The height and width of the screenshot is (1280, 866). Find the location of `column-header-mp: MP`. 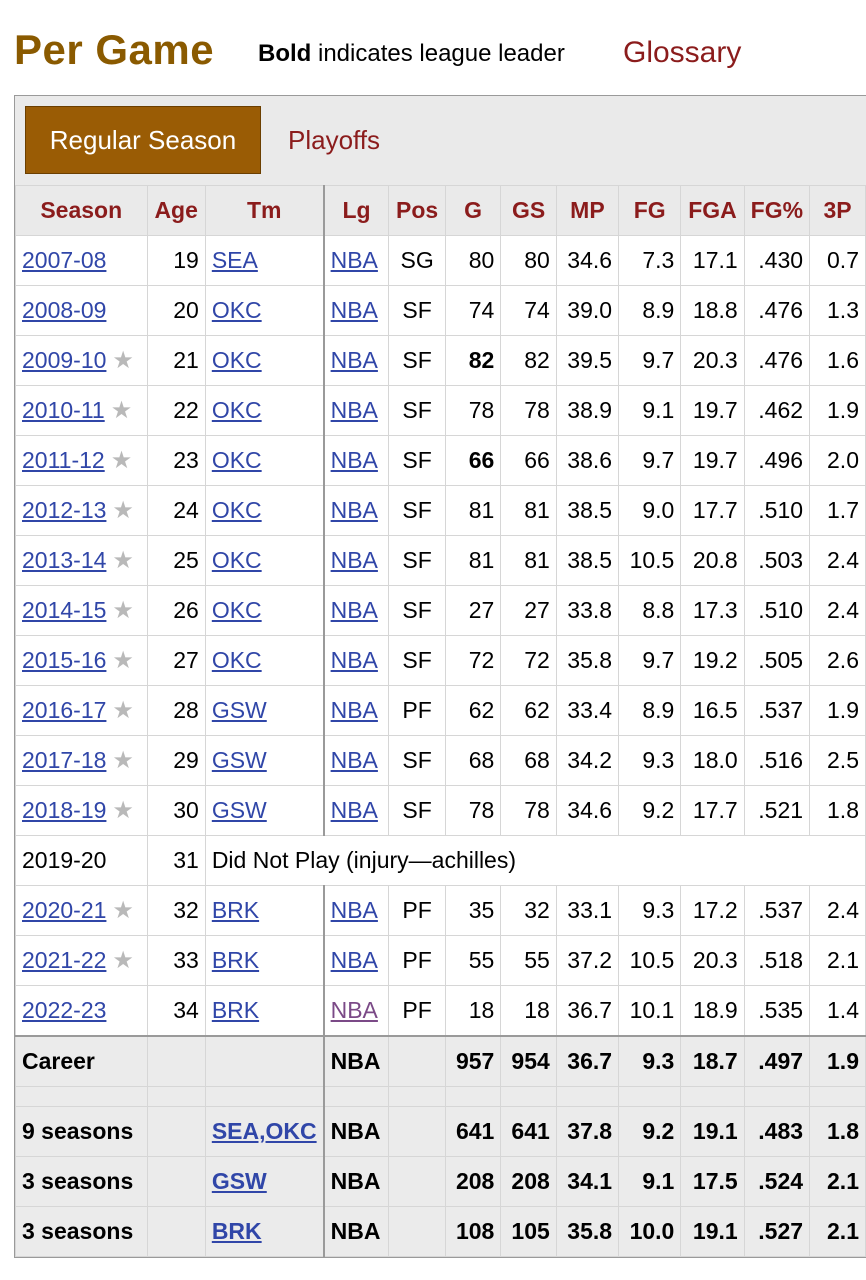

column-header-mp: MP is located at coordinates (587, 210).